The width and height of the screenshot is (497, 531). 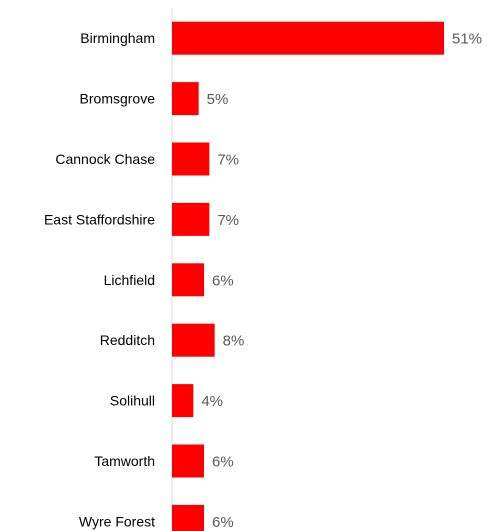 I want to click on category-label-wyre-forest: Wyre Forest, so click(x=117, y=521).